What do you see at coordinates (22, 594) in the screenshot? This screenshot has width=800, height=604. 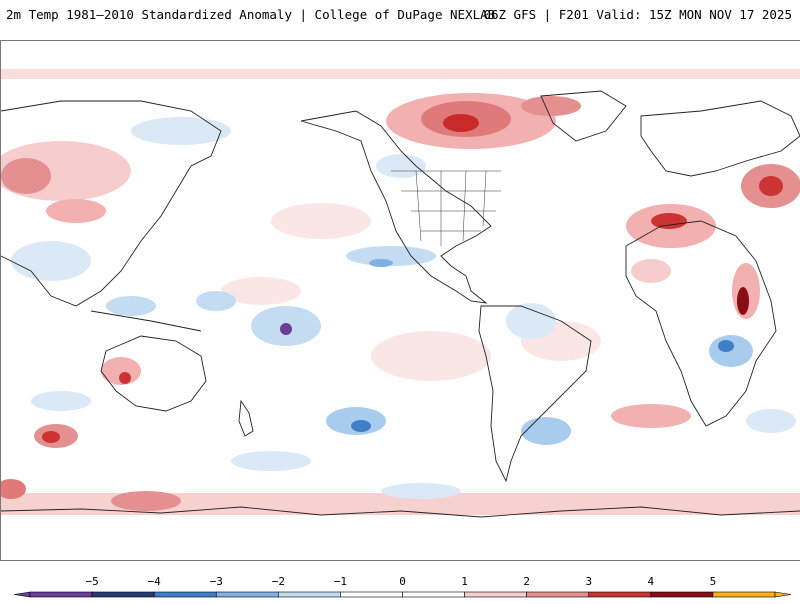 I see `legend-min-arrow` at bounding box center [22, 594].